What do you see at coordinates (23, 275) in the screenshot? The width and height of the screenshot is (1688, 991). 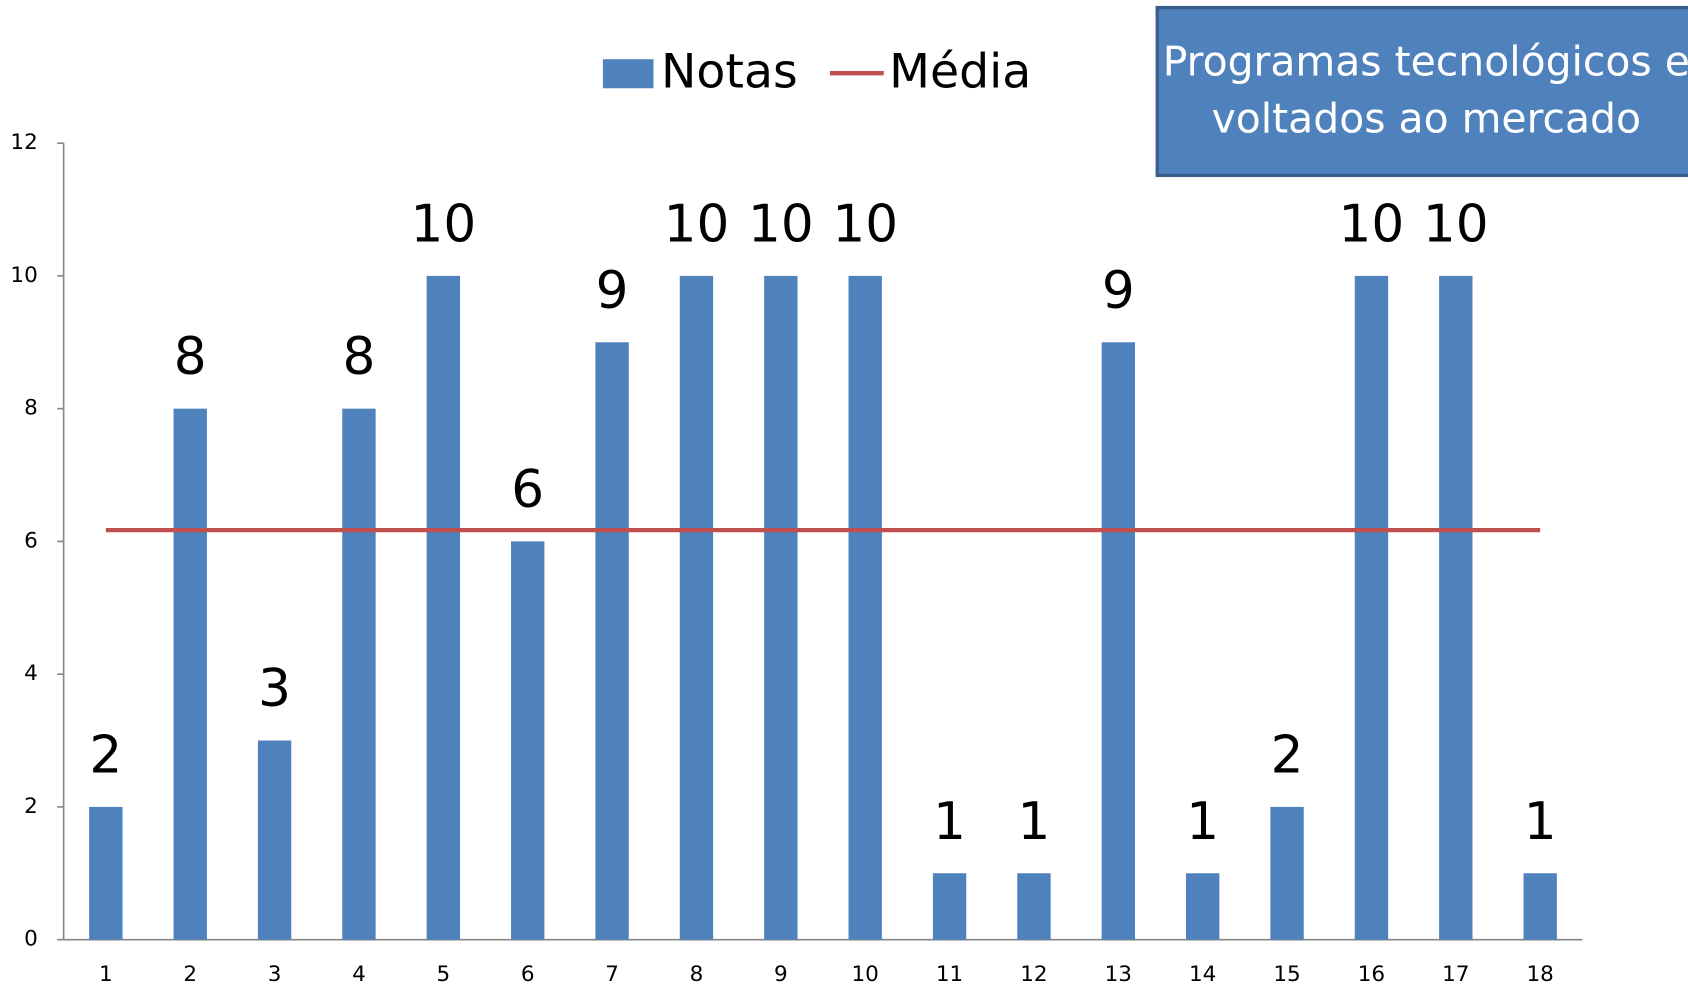 I see `y-tick-label: 10` at bounding box center [23, 275].